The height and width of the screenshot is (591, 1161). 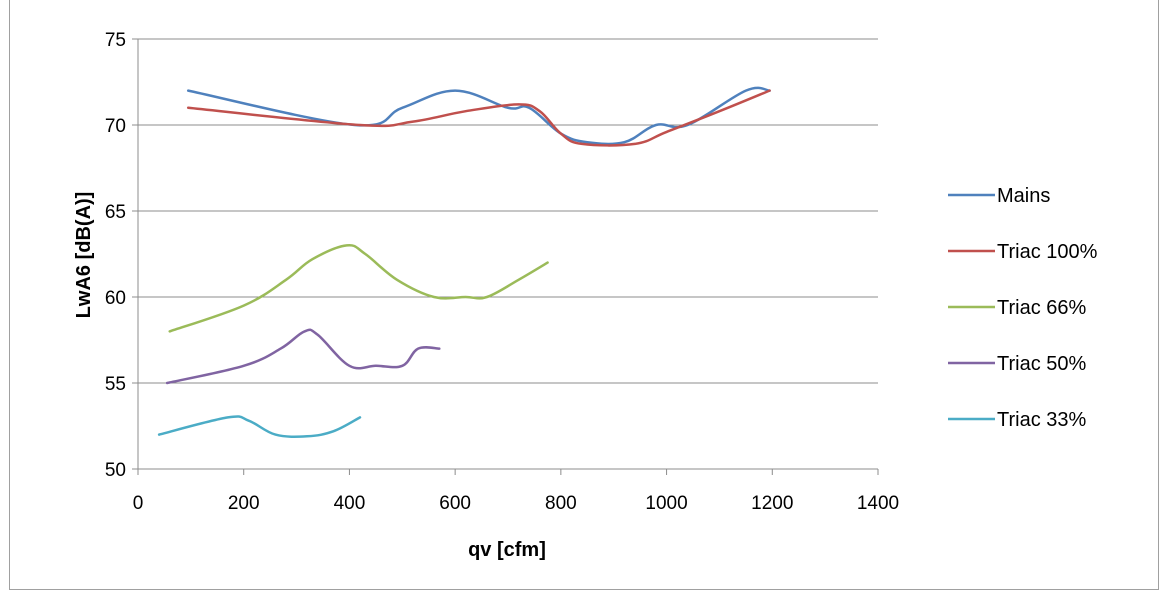 What do you see at coordinates (1047, 252) in the screenshot?
I see `legend-label-triac-100: Triac 100%` at bounding box center [1047, 252].